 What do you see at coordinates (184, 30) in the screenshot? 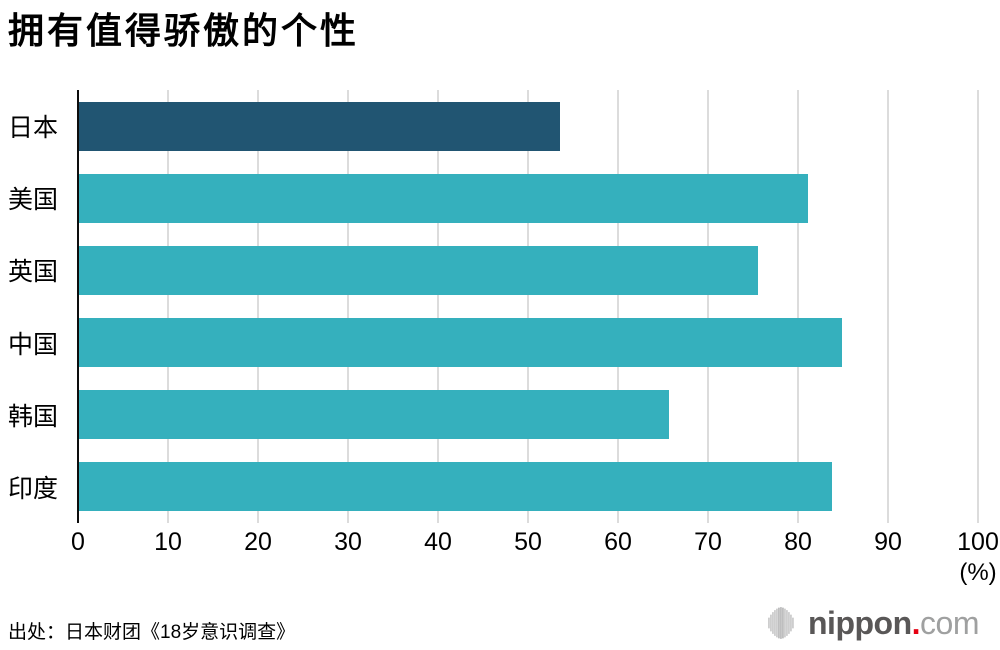
I see `chart-title: 拥有值得骄傲的个性` at bounding box center [184, 30].